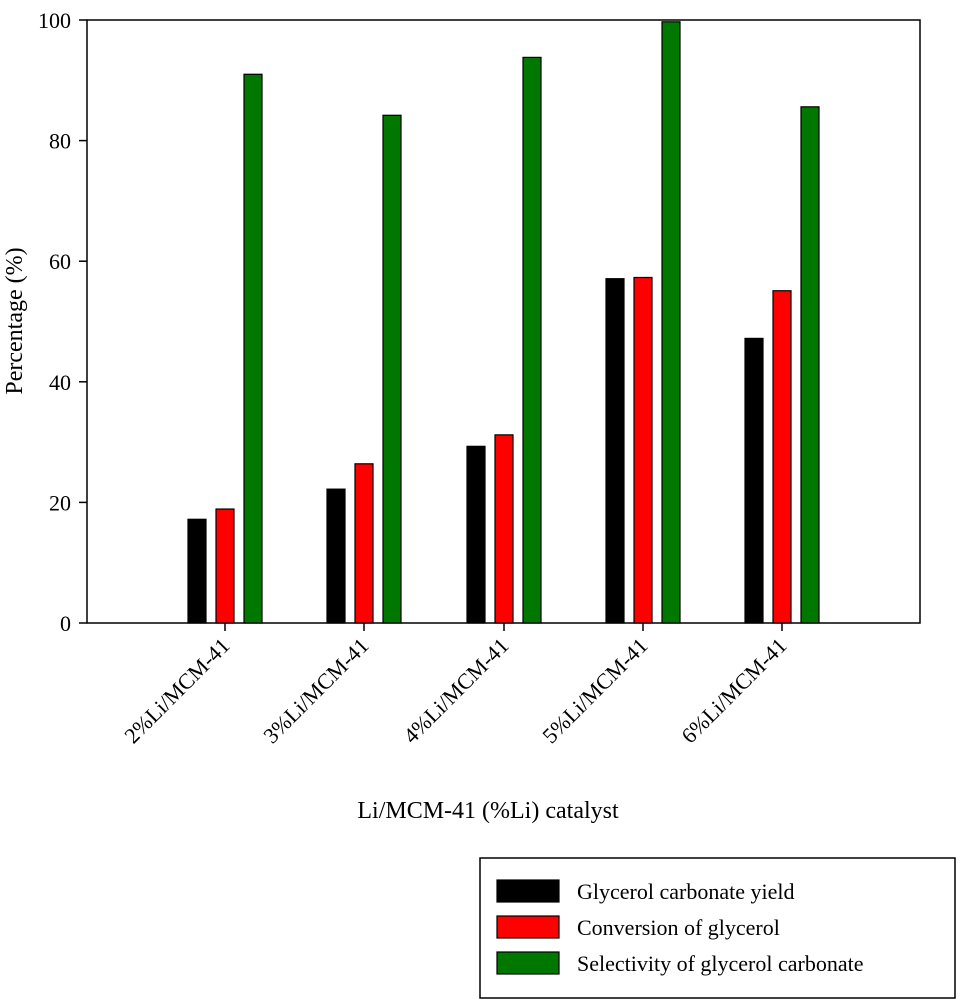 This screenshot has height=1007, width=969. I want to click on legend-swatch-selectivity-of-glycerol-carbonate, so click(528, 963).